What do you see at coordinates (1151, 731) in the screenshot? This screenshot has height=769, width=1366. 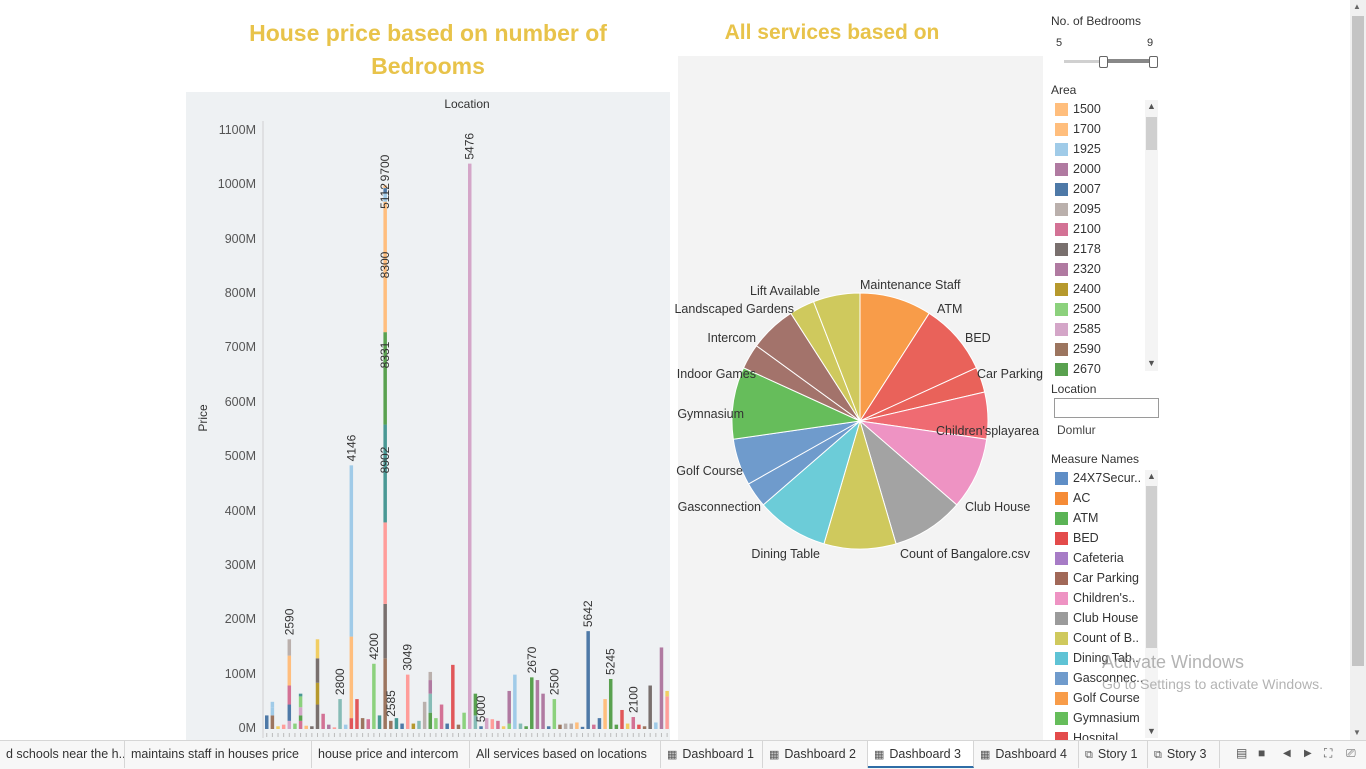 I see `measure-scroll-down-icon: ▼` at bounding box center [1151, 731].